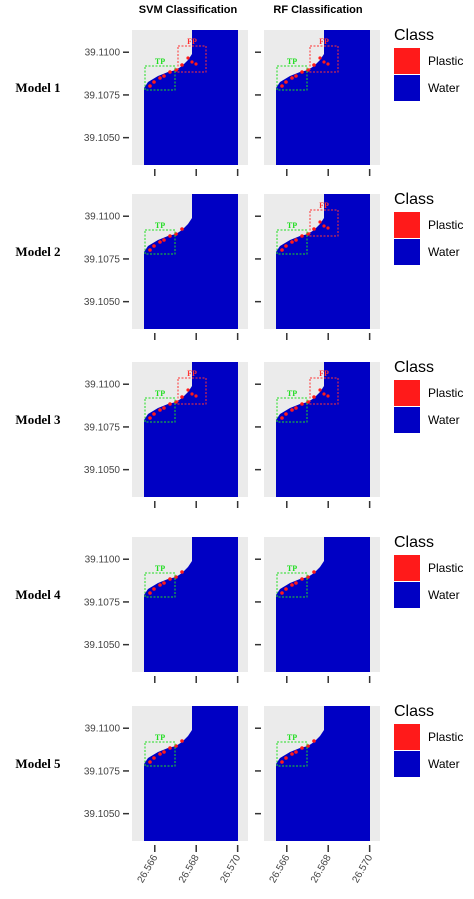 This screenshot has width=474, height=899. I want to click on row-label: Model 1, so click(37, 87).